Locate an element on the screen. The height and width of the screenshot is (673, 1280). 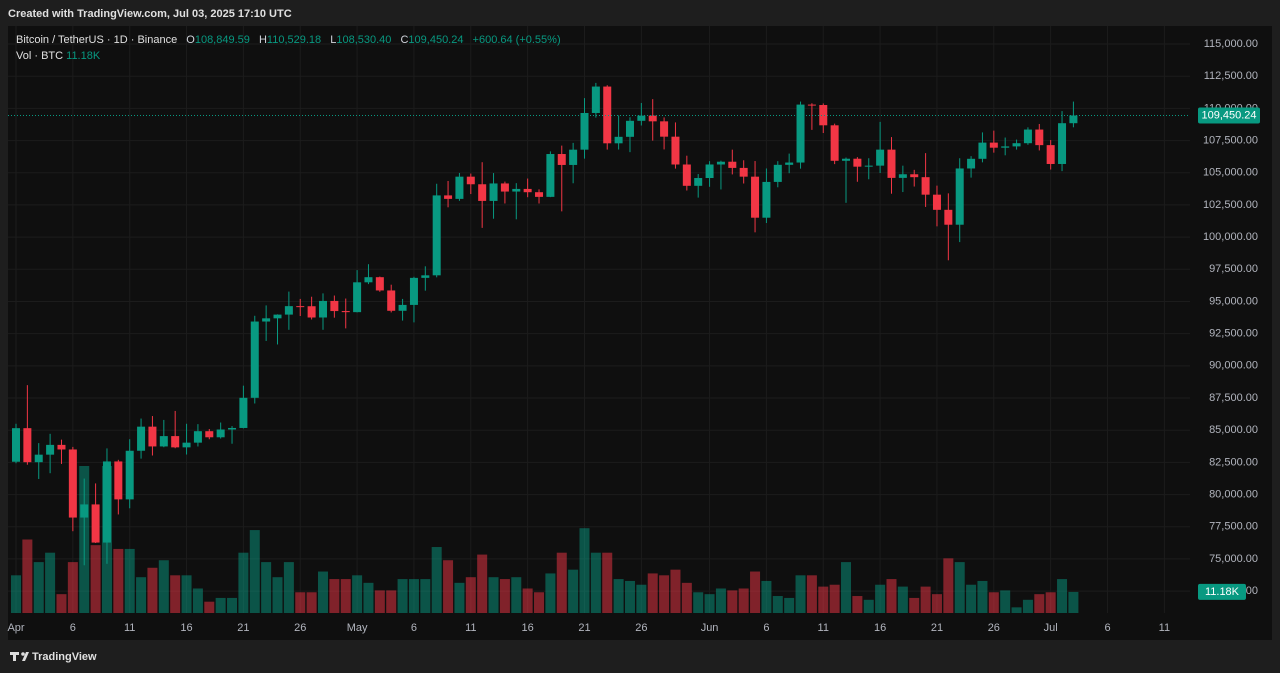
brand-logo is located at coordinates (19, 656).